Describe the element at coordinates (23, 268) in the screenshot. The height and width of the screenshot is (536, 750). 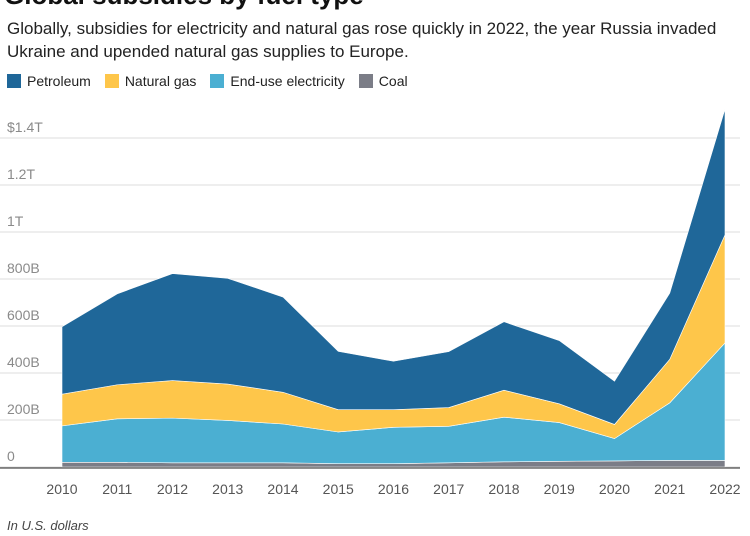
I see `y-tick-label: 800B` at that location.